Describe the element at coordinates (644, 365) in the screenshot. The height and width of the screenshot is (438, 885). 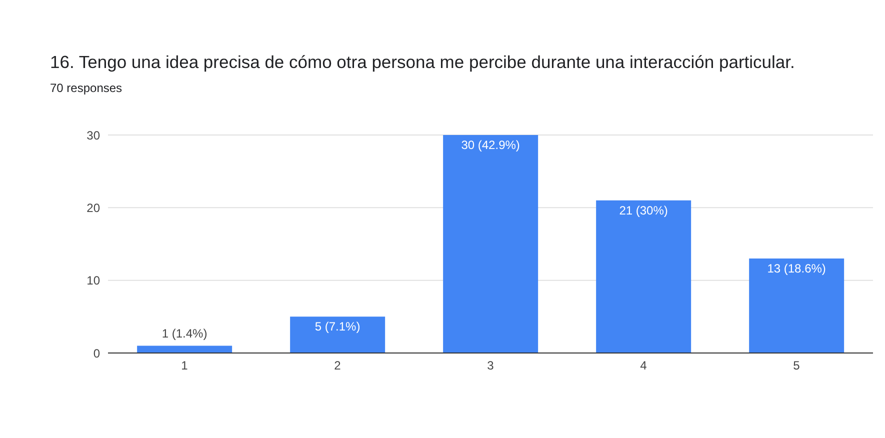
I see `x-tick-label: 4` at that location.